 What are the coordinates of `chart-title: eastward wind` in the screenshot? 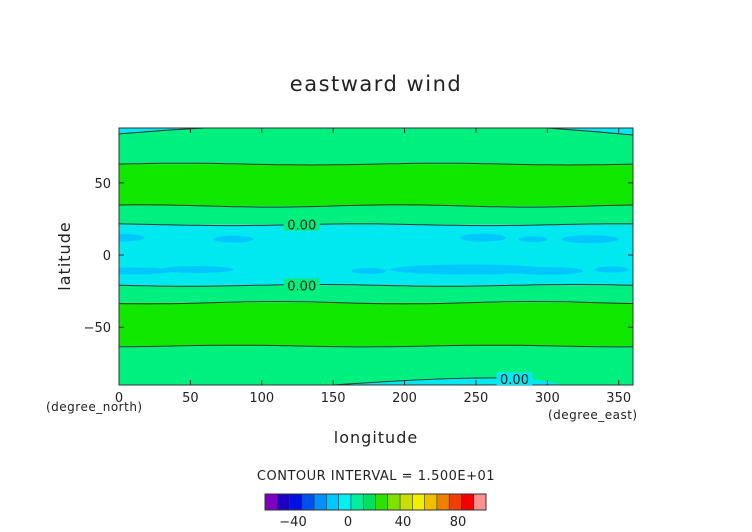 It's located at (376, 84).